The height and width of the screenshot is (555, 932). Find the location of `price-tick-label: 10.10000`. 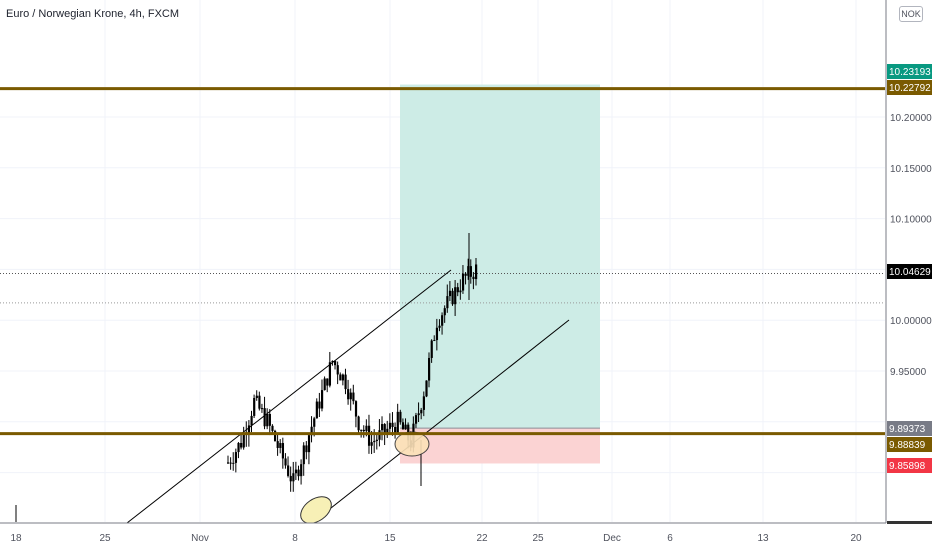

price-tick-label: 10.10000 is located at coordinates (911, 220).